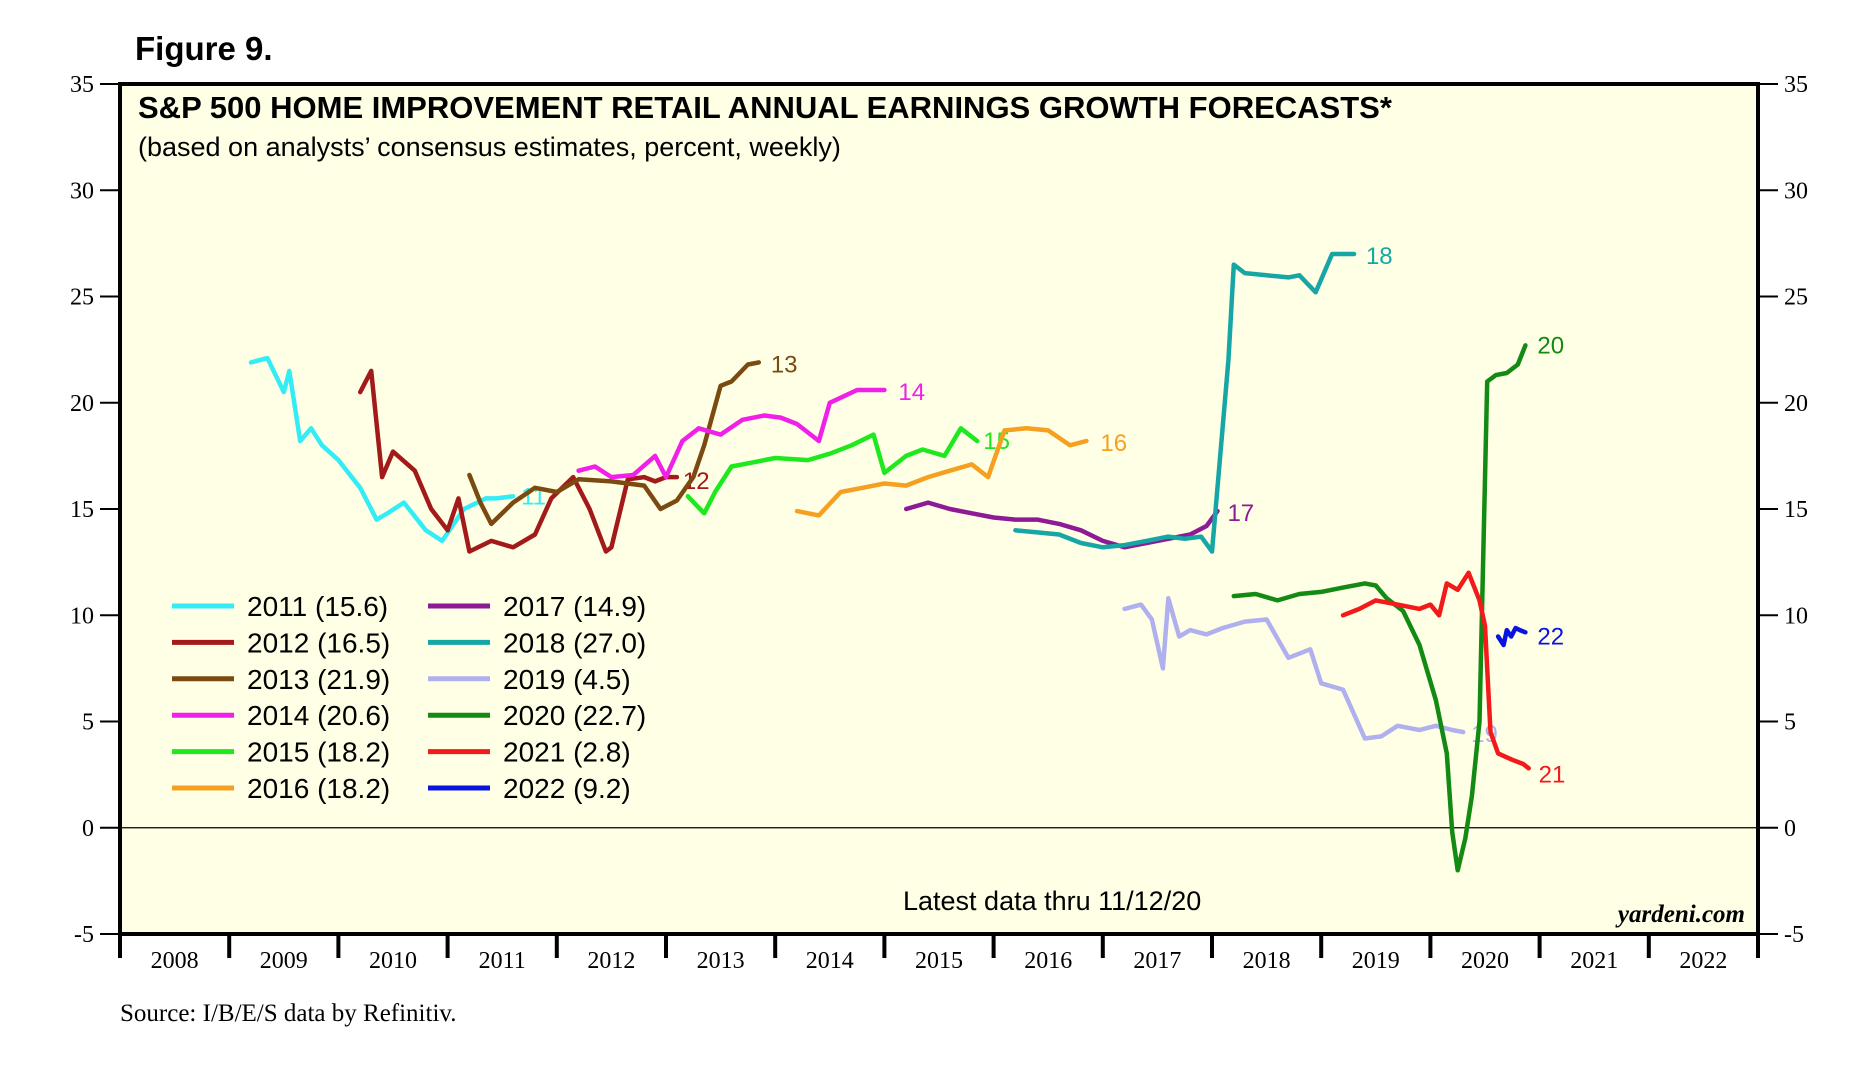  What do you see at coordinates (82, 404) in the screenshot?
I see `y-tick-label-left: 20` at bounding box center [82, 404].